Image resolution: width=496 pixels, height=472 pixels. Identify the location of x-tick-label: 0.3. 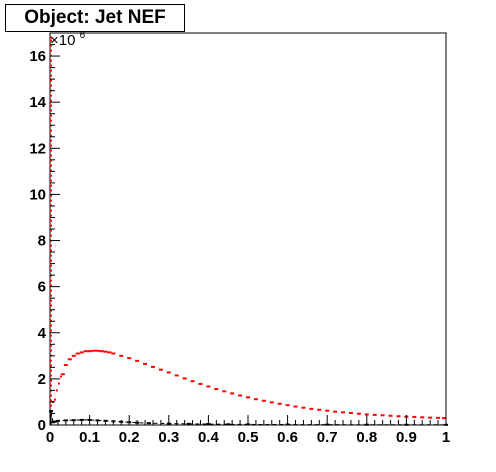
(168, 437).